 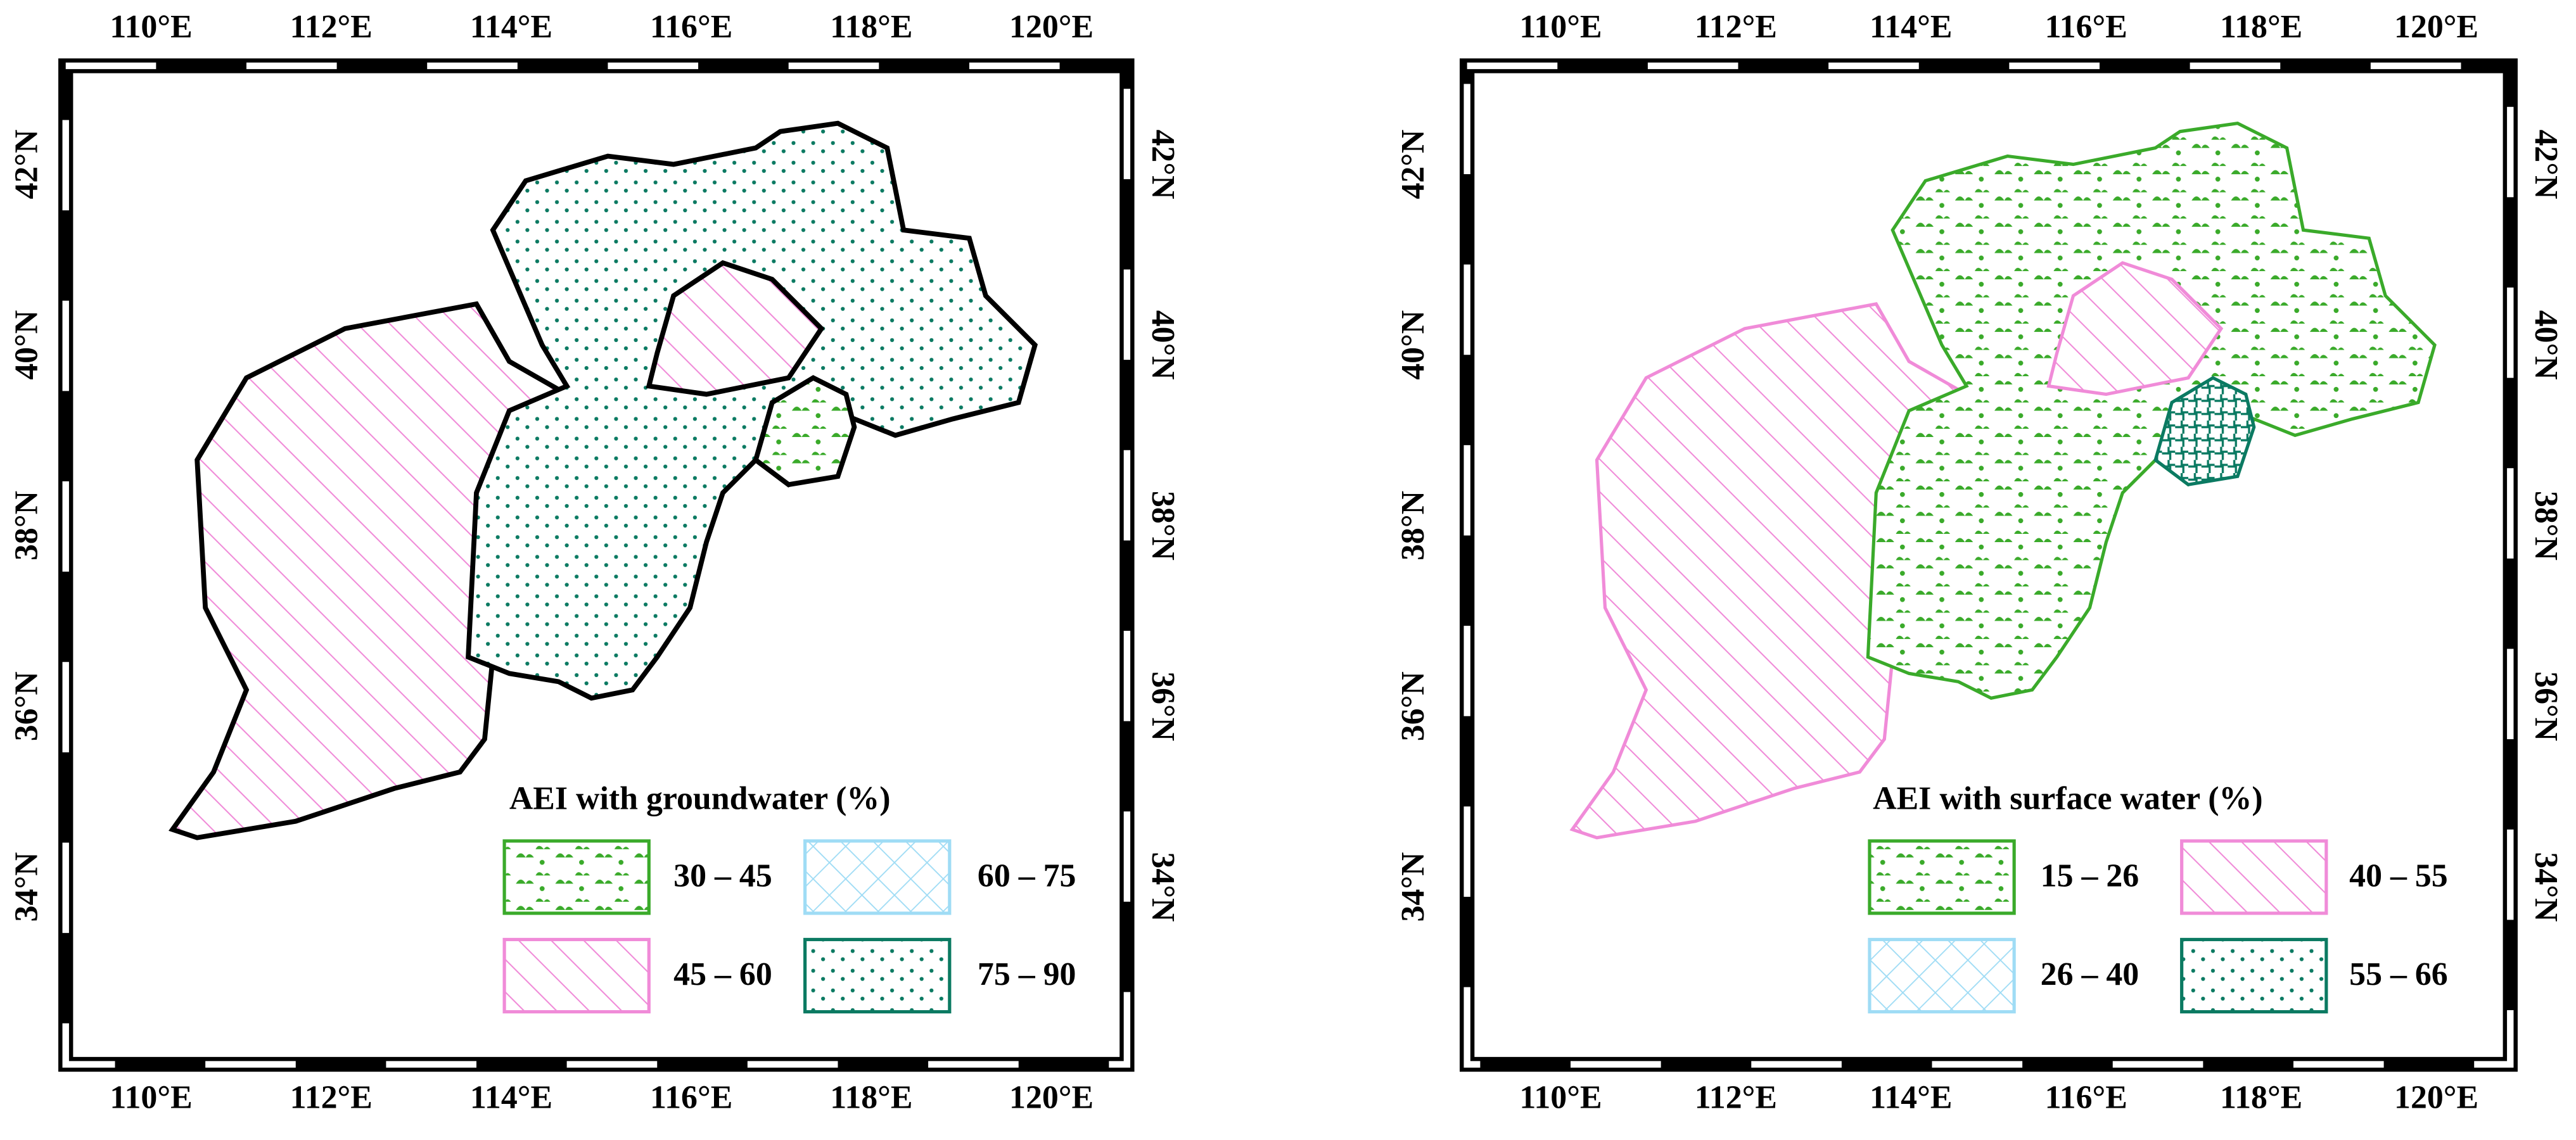 What do you see at coordinates (2398, 974) in the screenshot?
I see `legend-label: 55 – 66` at bounding box center [2398, 974].